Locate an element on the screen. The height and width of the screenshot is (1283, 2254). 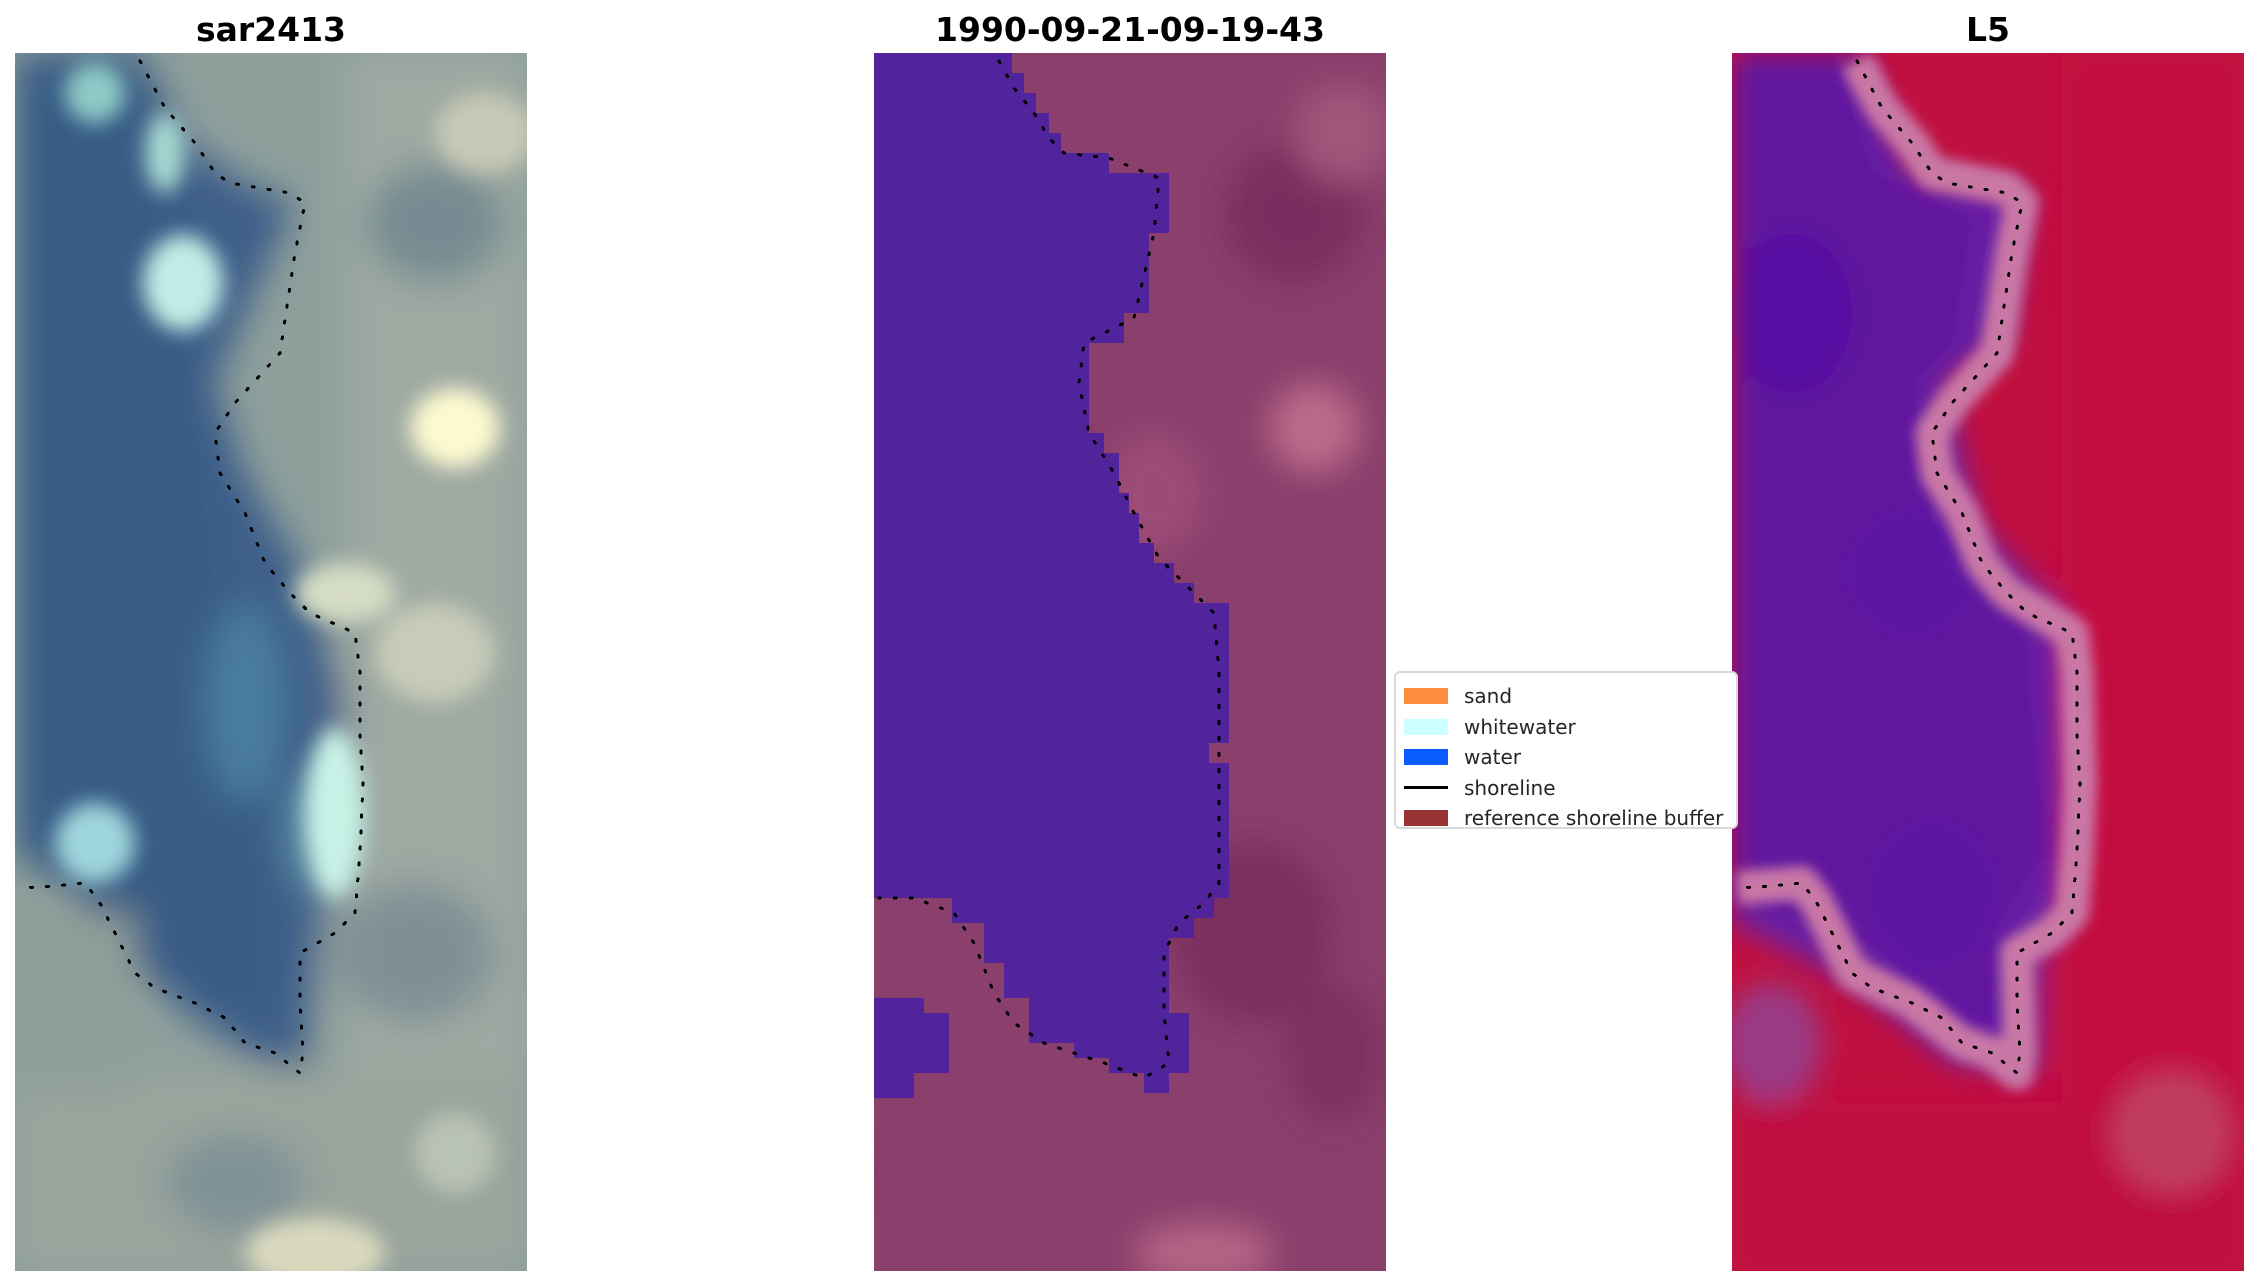
legend-label-whitewater: whitewater is located at coordinates (1520, 726).